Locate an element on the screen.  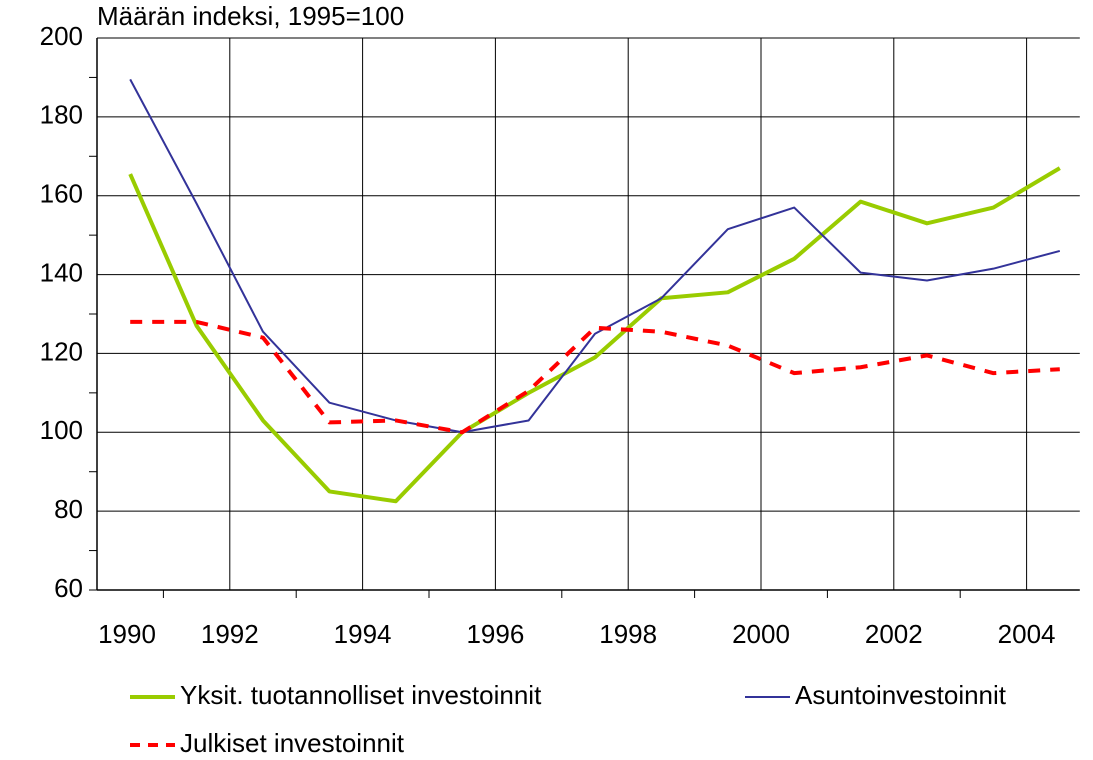
x-tick-label: 1998 is located at coordinates (628, 634).